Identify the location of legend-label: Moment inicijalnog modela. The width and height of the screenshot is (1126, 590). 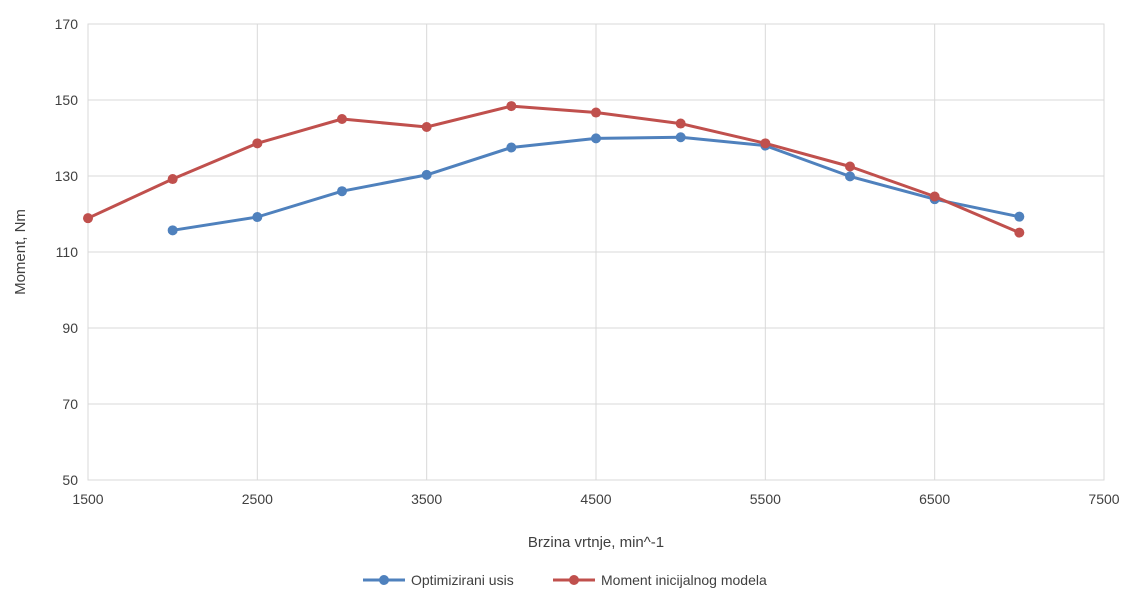
(684, 580).